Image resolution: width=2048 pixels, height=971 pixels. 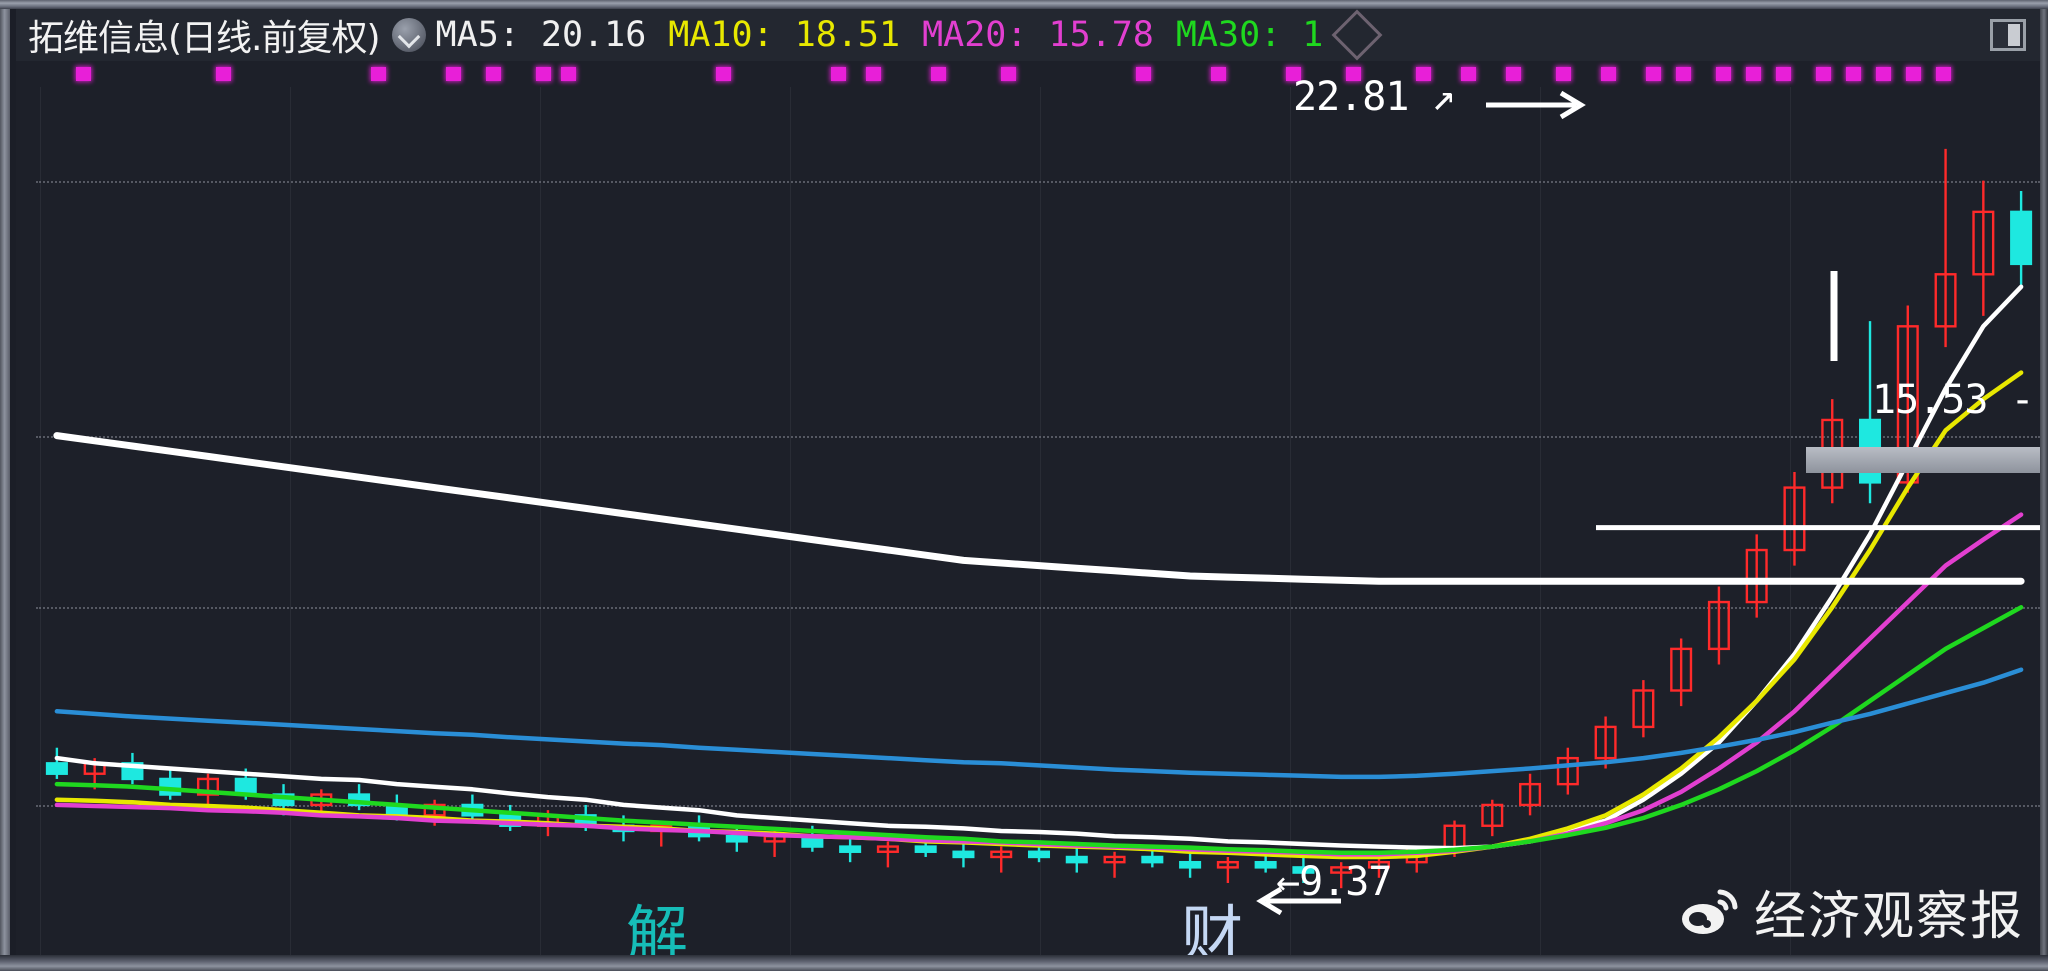 What do you see at coordinates (1249, 35) in the screenshot?
I see `ma30-legend: MA30: 1` at bounding box center [1249, 35].